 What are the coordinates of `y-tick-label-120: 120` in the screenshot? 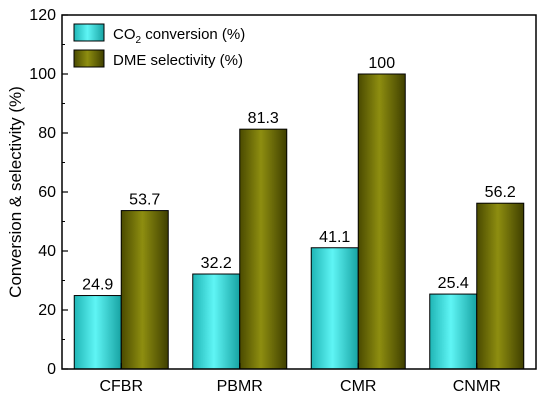 It's located at (42, 15).